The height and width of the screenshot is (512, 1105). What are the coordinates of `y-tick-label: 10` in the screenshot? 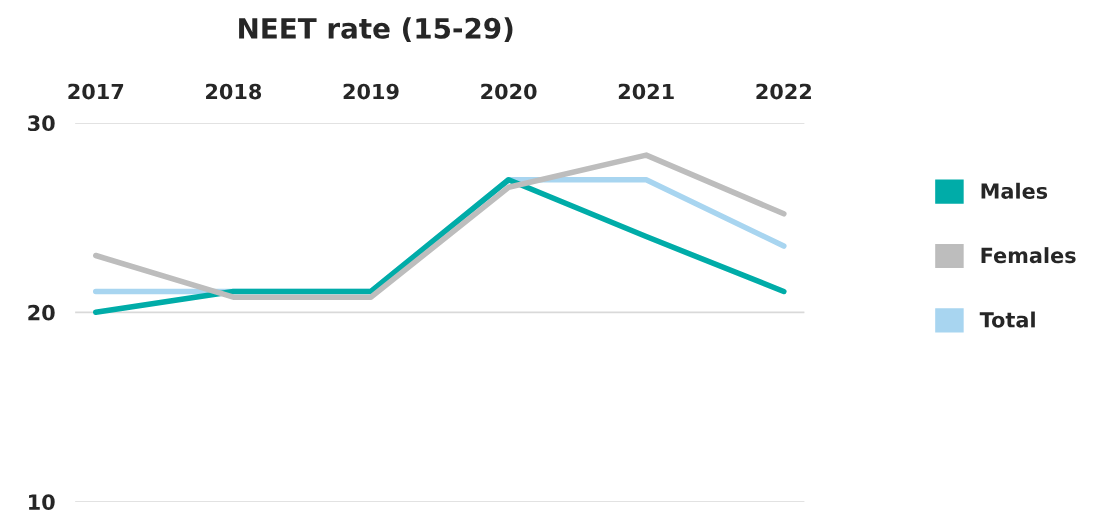 It's located at (42, 502).